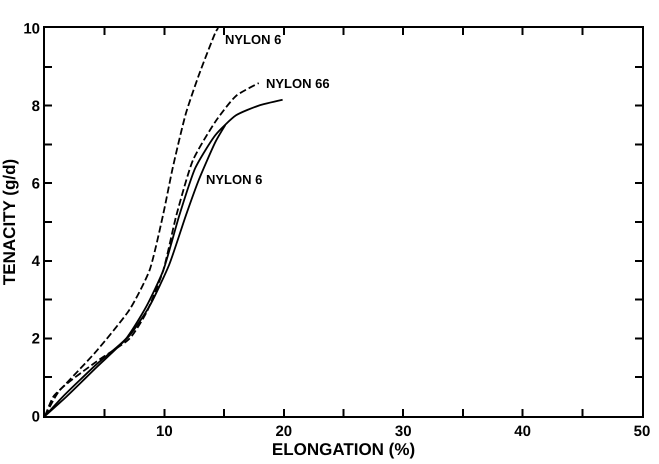 This screenshot has width=659, height=464. Describe the element at coordinates (9, 222) in the screenshot. I see `y-axis-title: TENACITY (g/d)` at that location.